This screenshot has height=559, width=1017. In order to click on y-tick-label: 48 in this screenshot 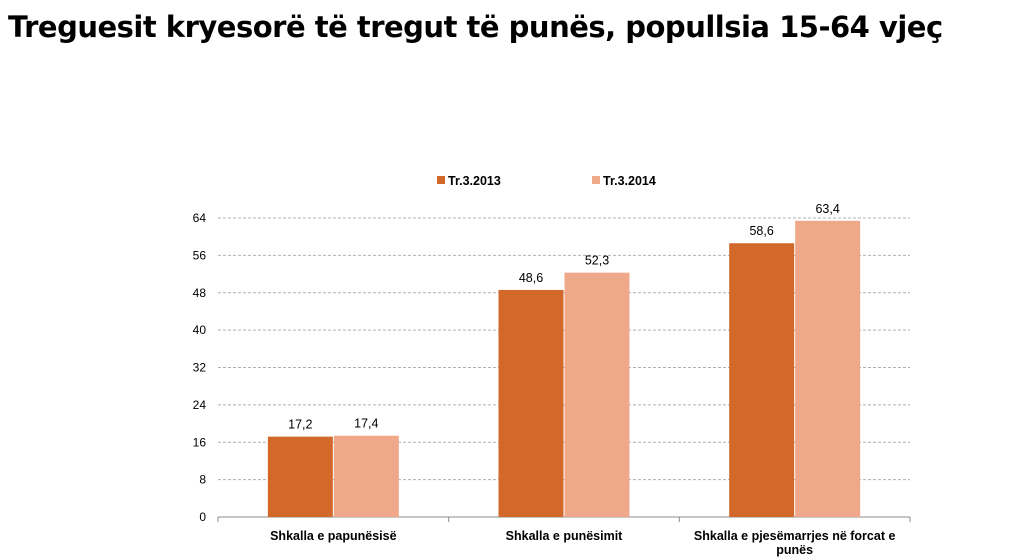, I will do `click(200, 293)`.